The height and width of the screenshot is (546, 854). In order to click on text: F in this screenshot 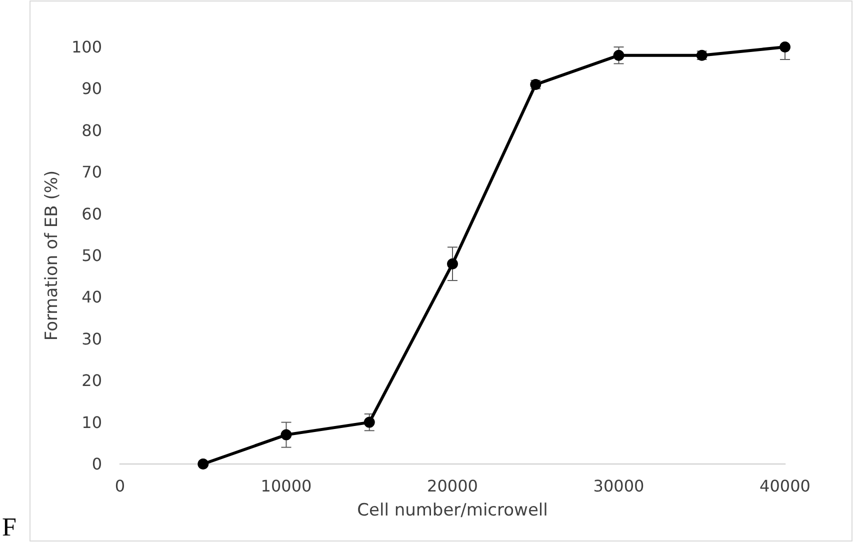, I will do `click(9, 527)`.